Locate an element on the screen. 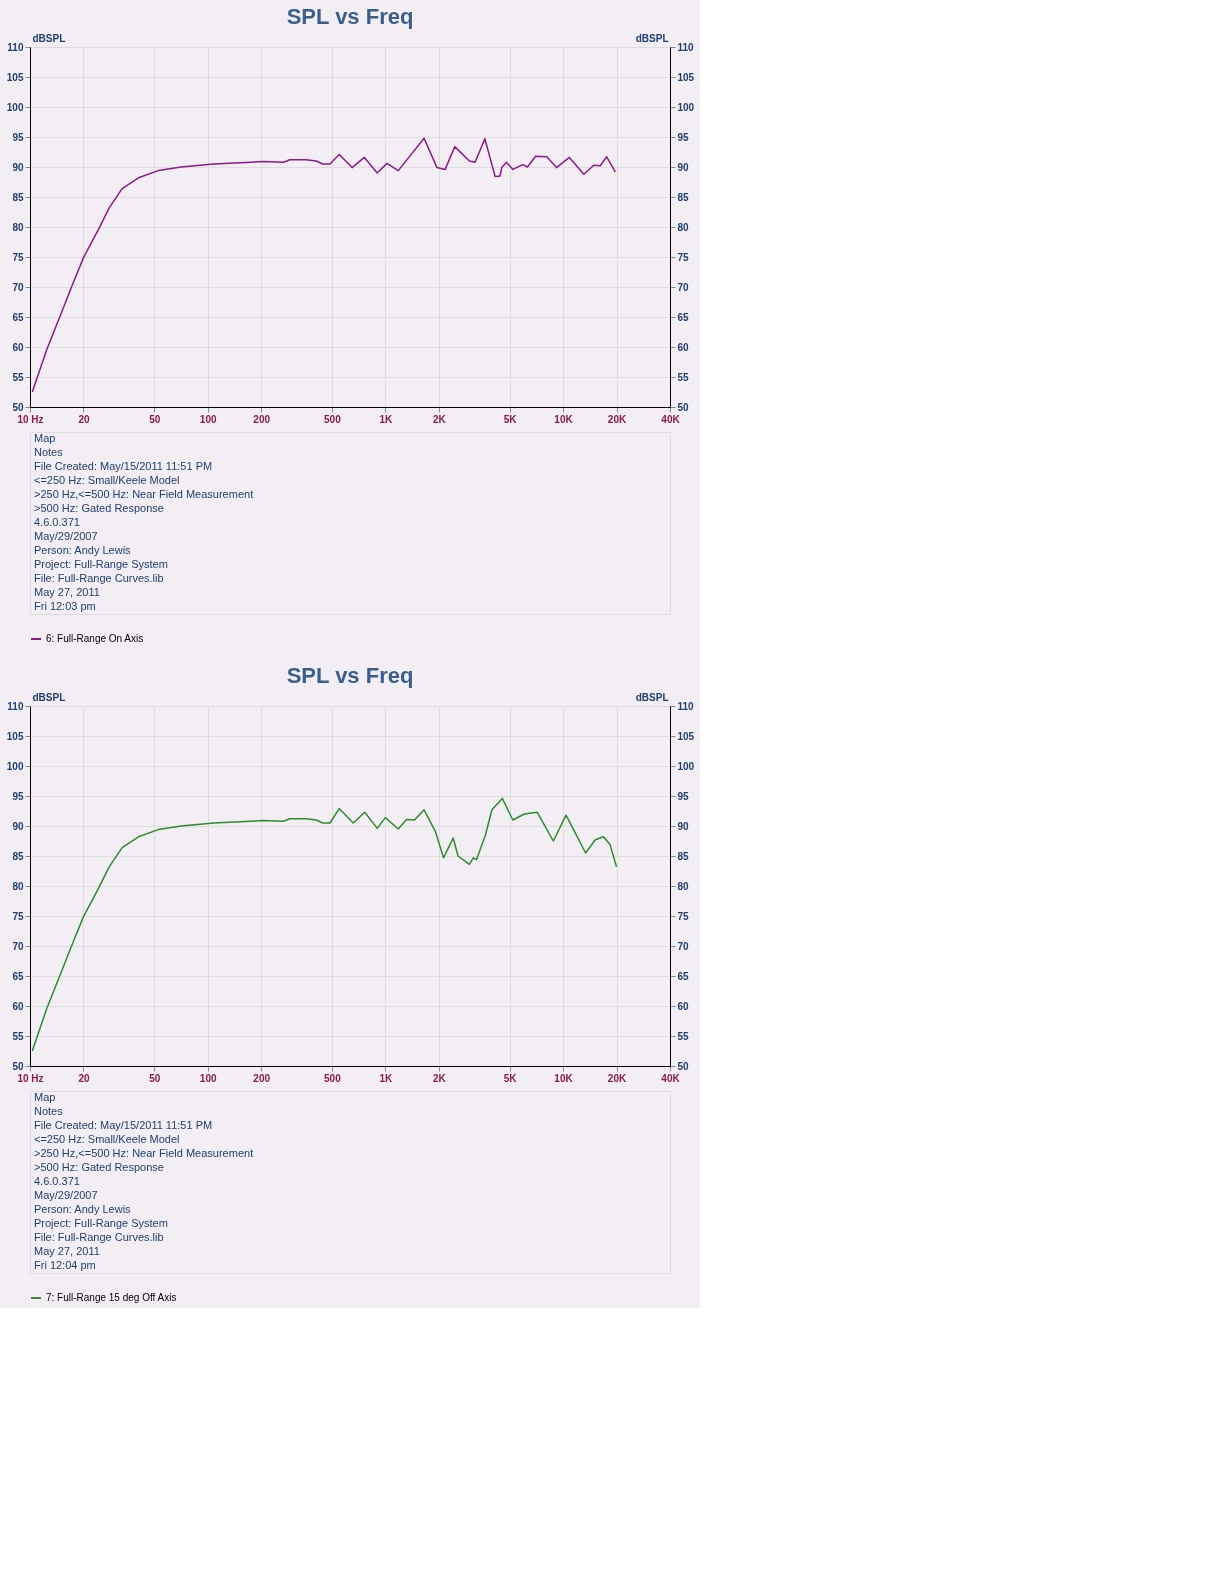  y-tick-label: 90 is located at coordinates (18, 826).